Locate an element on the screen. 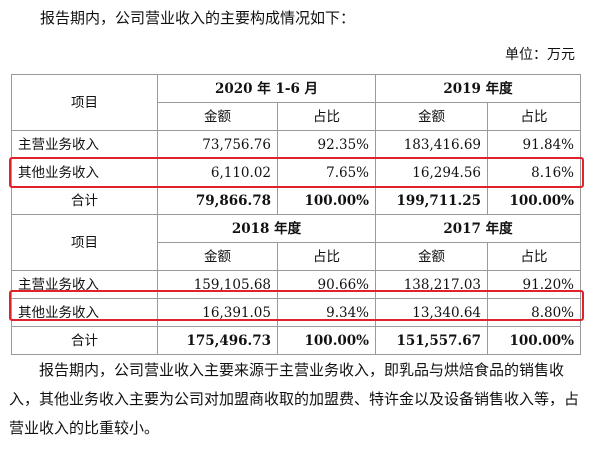  amount-cell: 13,340.64 is located at coordinates (432, 312).